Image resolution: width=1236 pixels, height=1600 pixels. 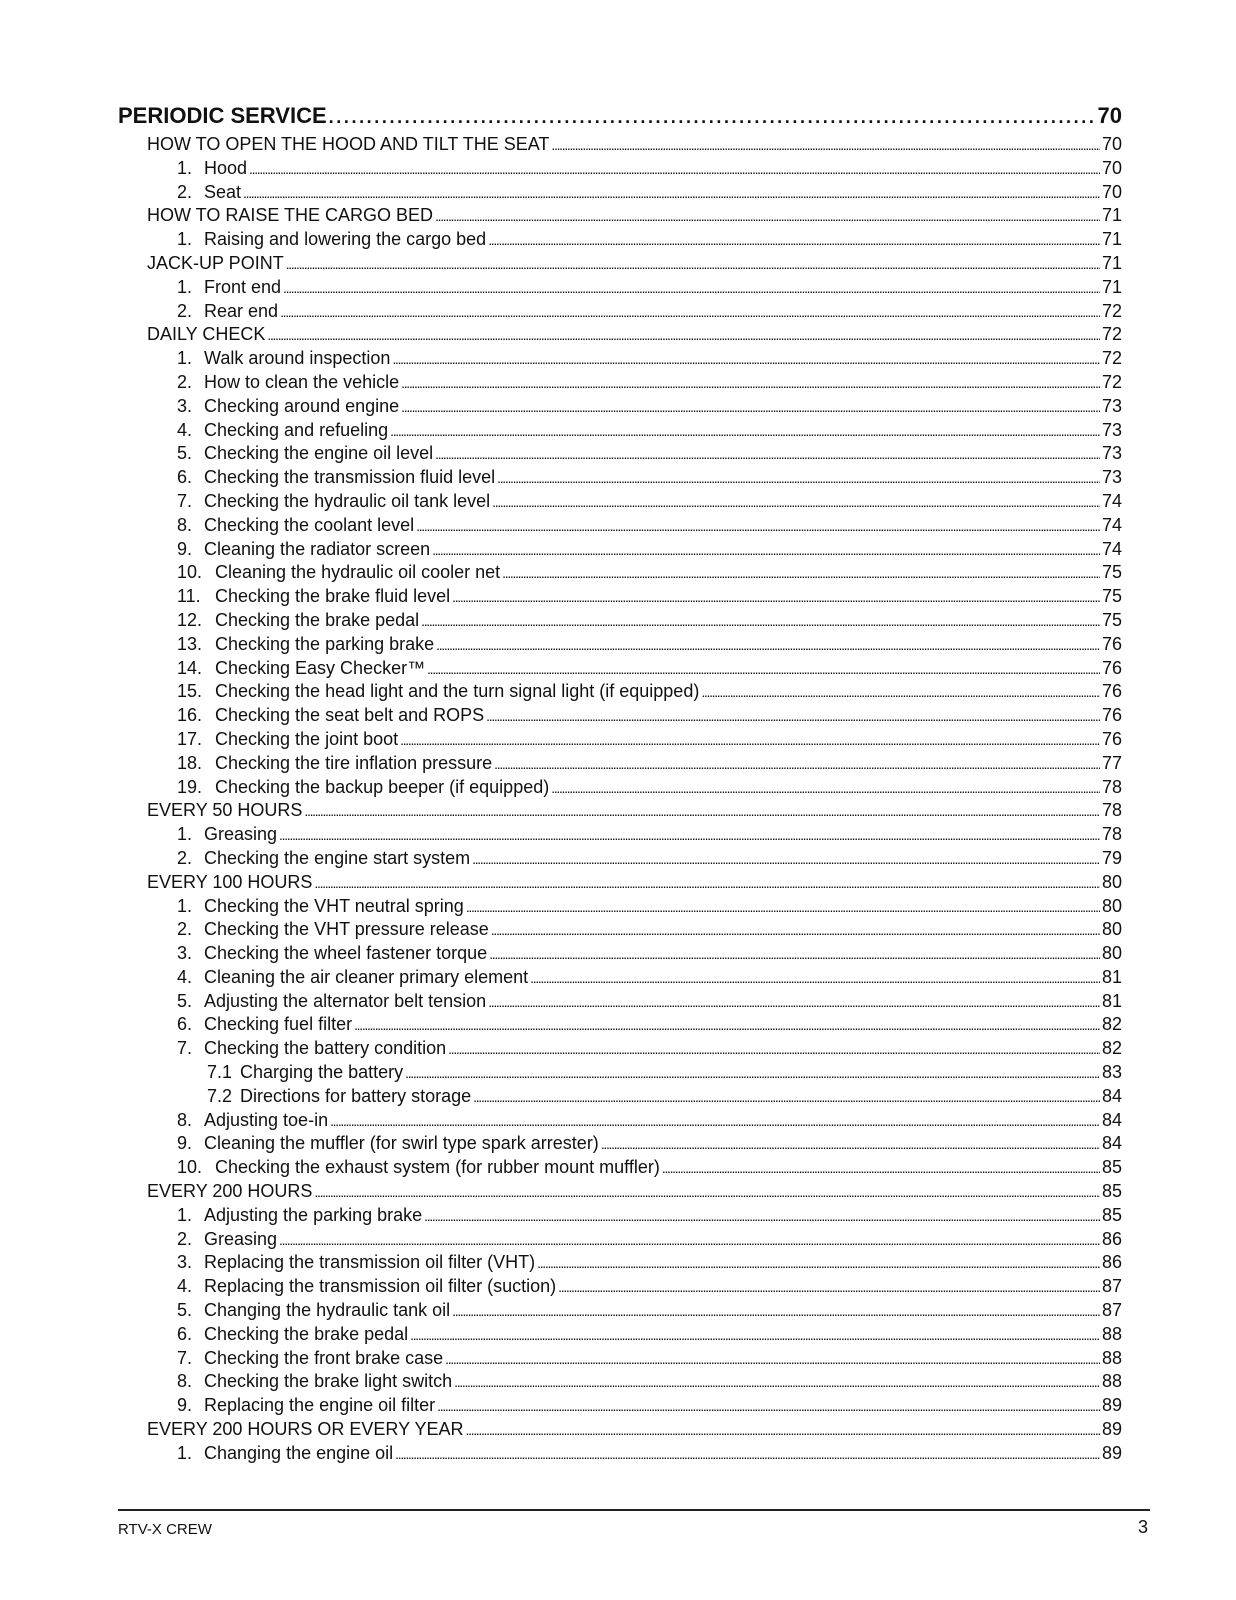 I want to click on toc-entry: 1. Walk around inspection 72, so click(x=620, y=359).